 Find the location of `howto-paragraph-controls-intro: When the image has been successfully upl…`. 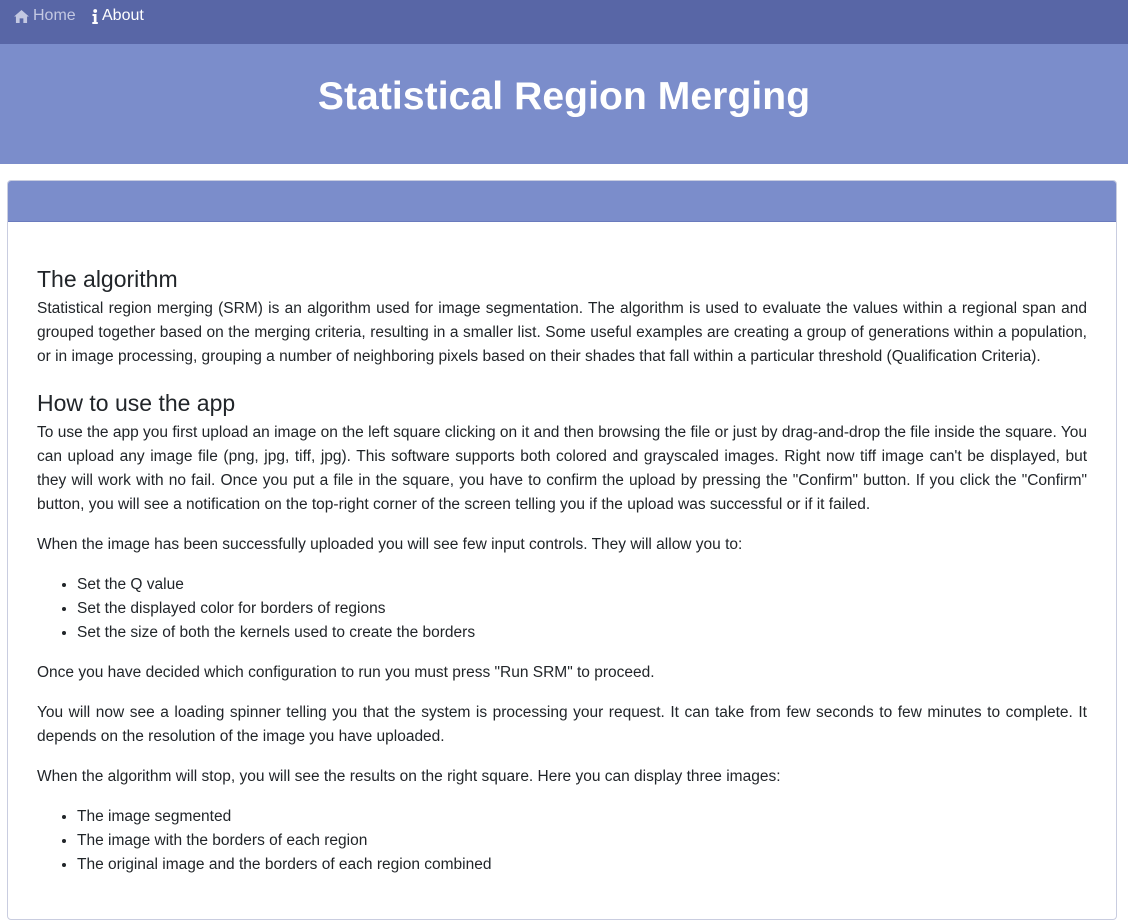

howto-paragraph-controls-intro: When the image has been successfully upl… is located at coordinates (390, 544).